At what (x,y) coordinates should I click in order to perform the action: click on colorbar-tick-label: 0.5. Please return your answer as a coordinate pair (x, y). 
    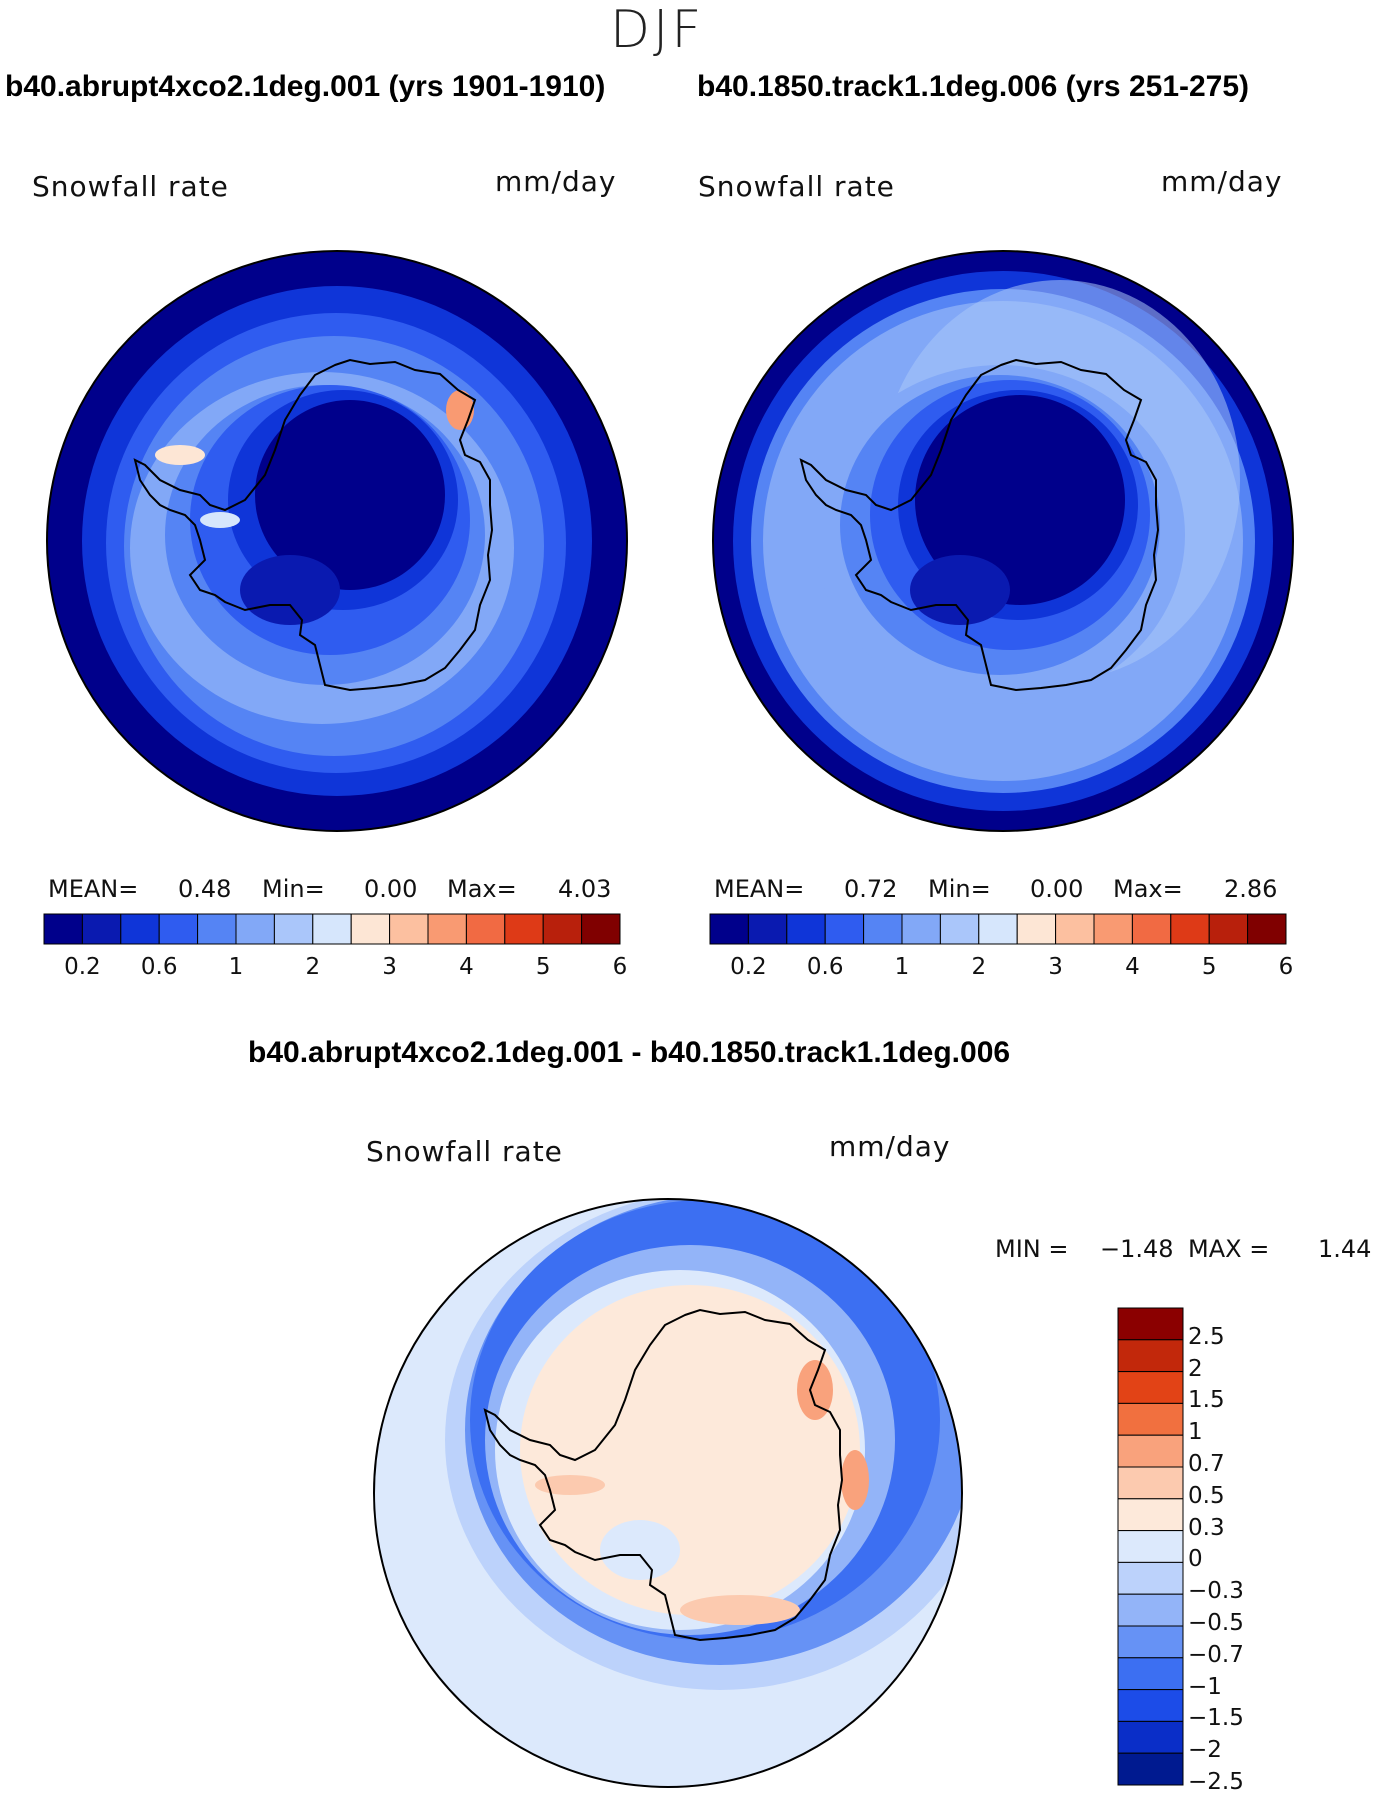
    Looking at the image, I should click on (1206, 1495).